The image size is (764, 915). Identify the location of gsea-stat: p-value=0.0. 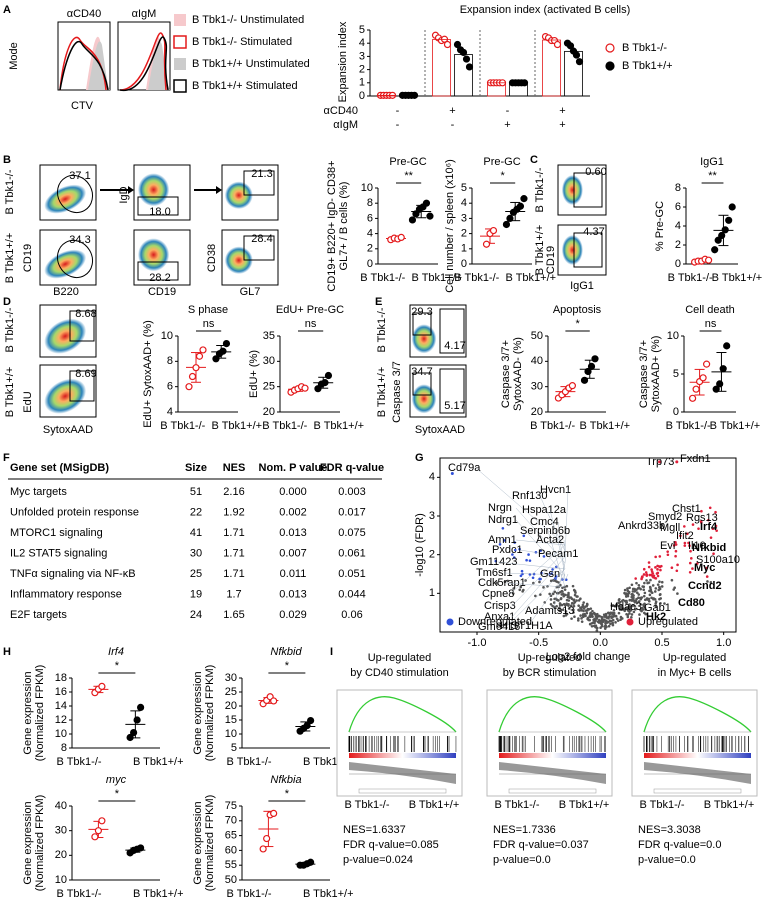
(667, 860).